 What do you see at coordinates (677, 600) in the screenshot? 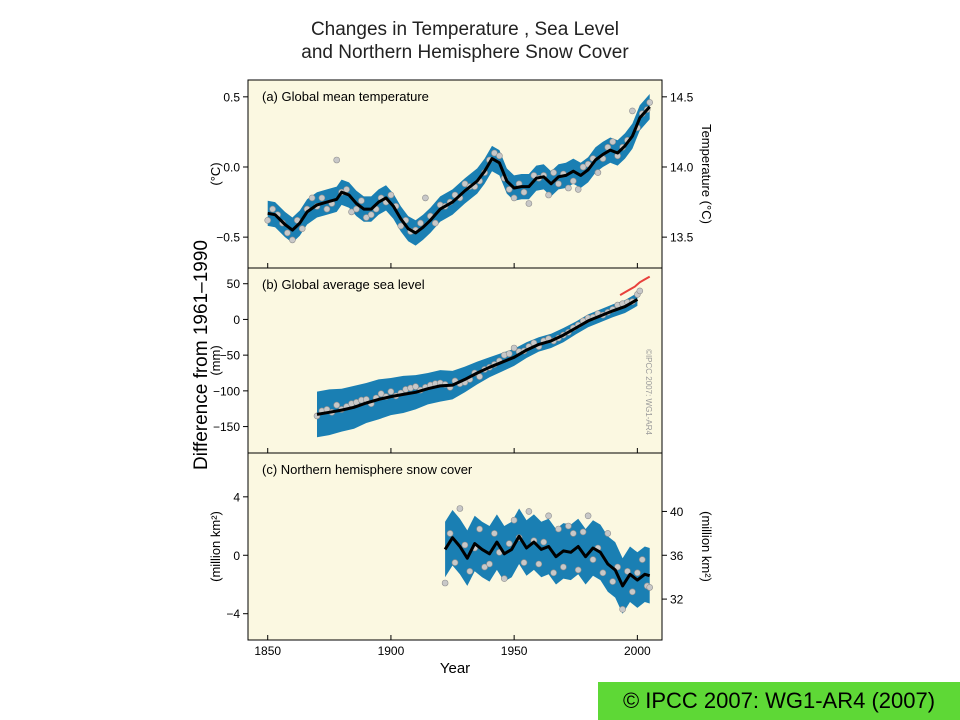
I see `y2-tick-label: 32` at bounding box center [677, 600].